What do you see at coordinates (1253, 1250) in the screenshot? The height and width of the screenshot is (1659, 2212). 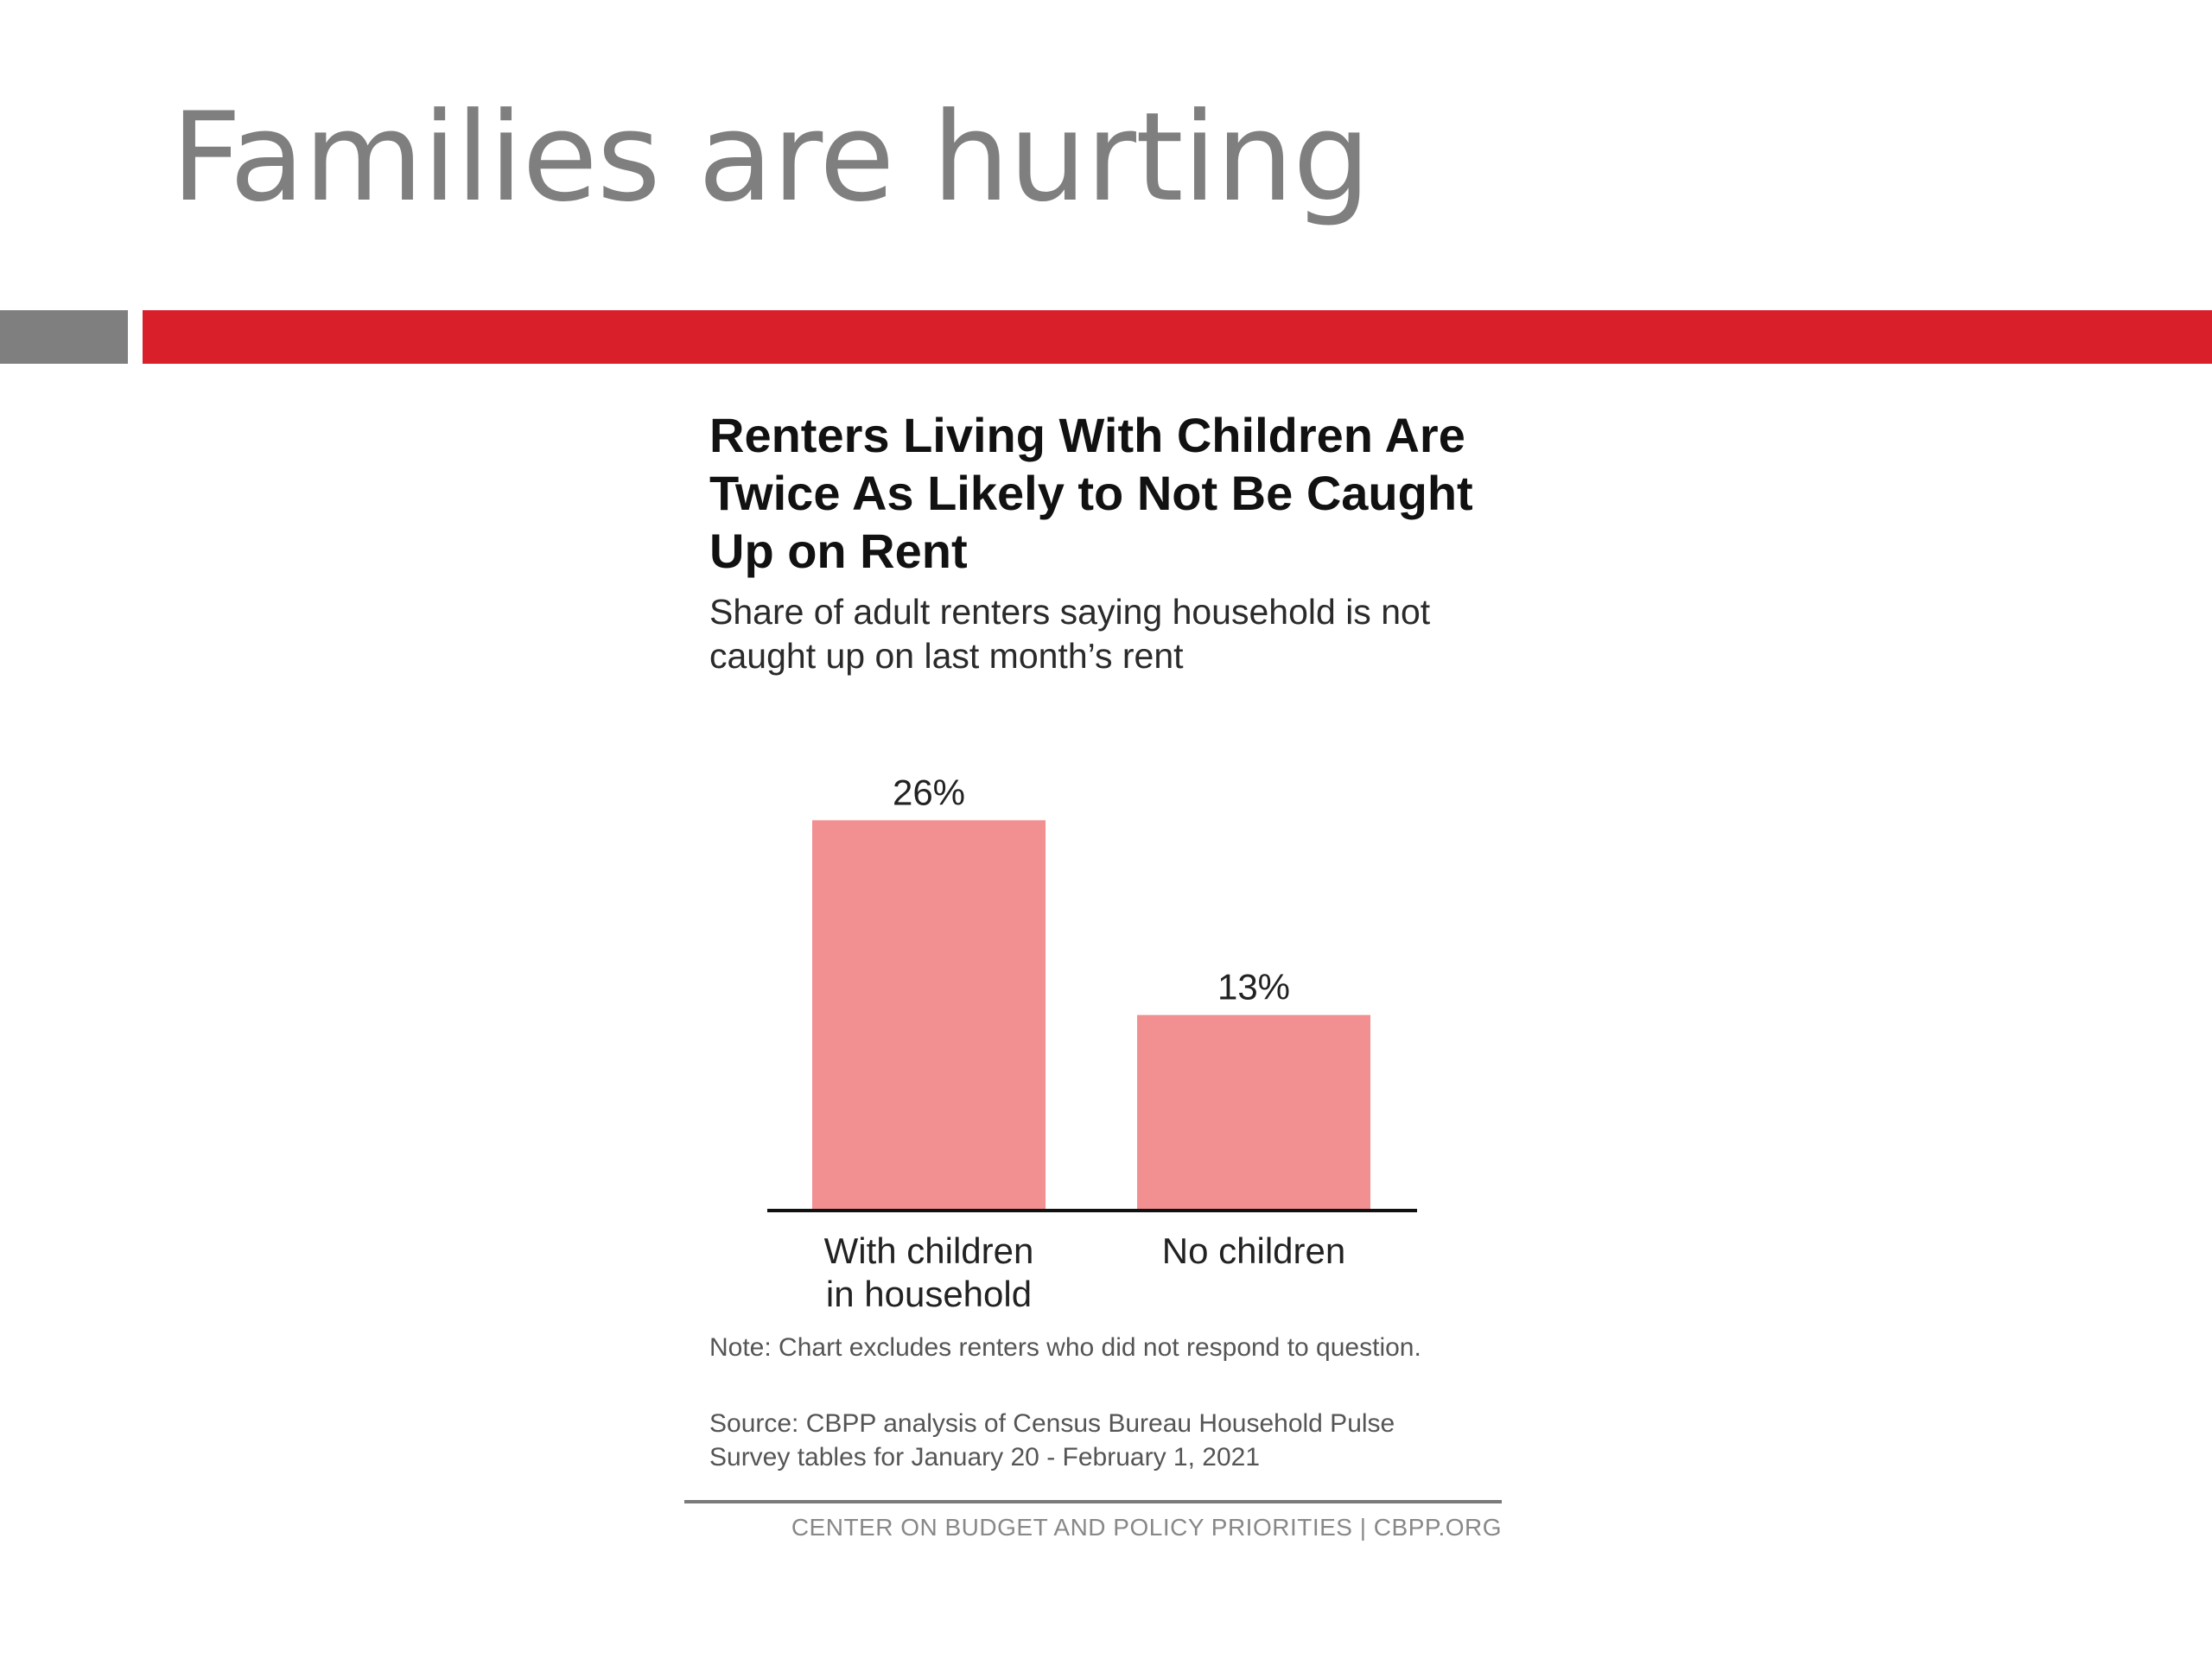 I see `category-label-2: No children` at bounding box center [1253, 1250].